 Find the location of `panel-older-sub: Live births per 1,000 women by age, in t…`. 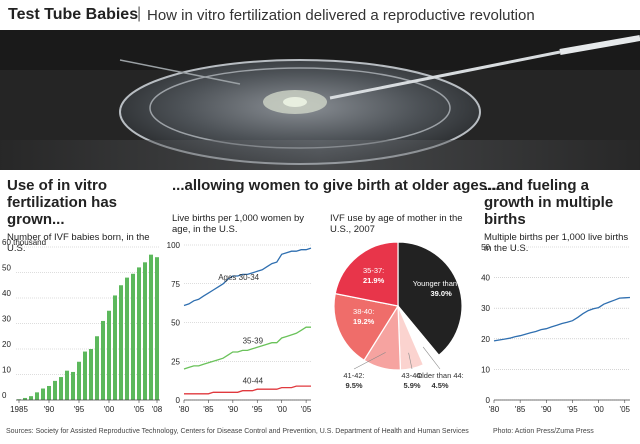

panel-older-sub: Live births per 1,000 women by age, in t… is located at coordinates (242, 224).